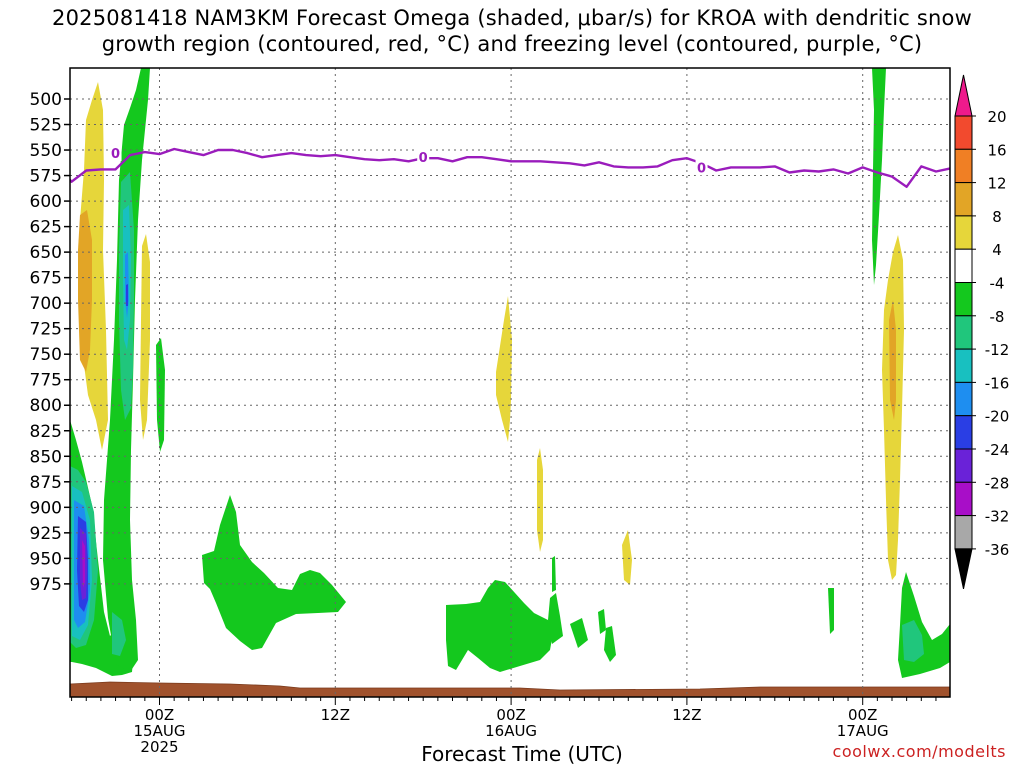 This screenshot has width=1024, height=768. Describe the element at coordinates (46, 126) in the screenshot. I see `y-tick-label-525: 525` at that location.